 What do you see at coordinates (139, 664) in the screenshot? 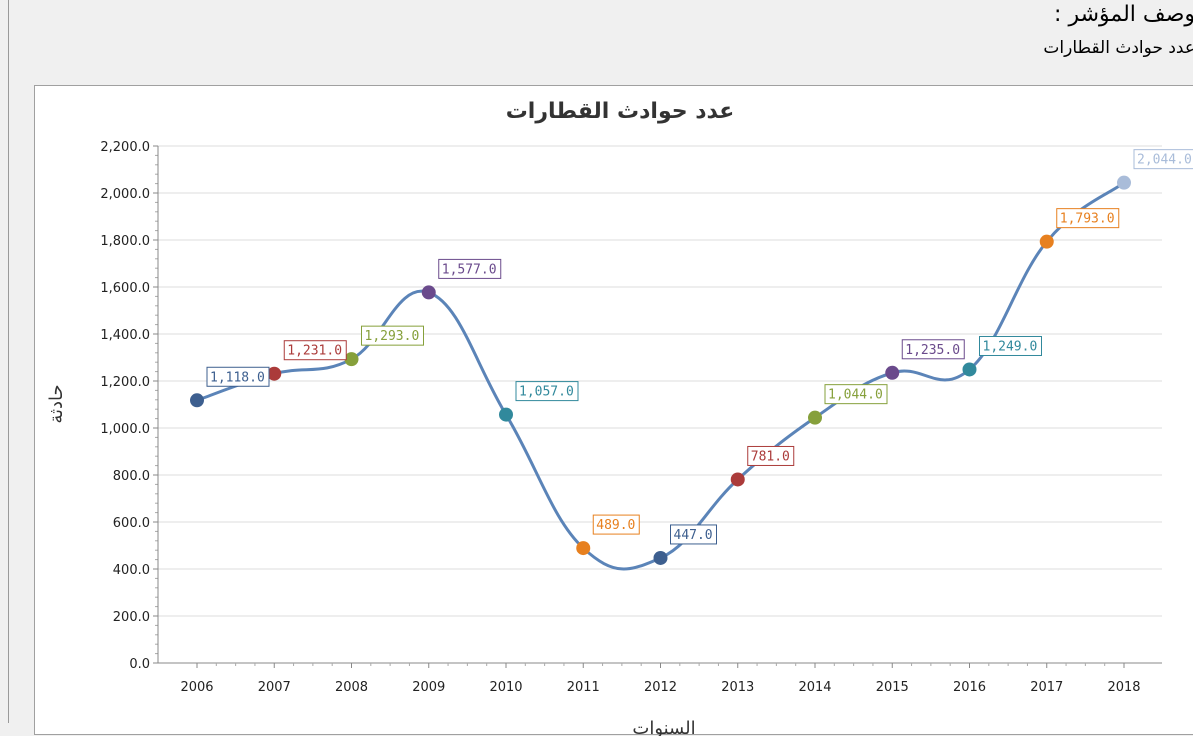
I see `y-tick-label: 0.0` at bounding box center [139, 664].